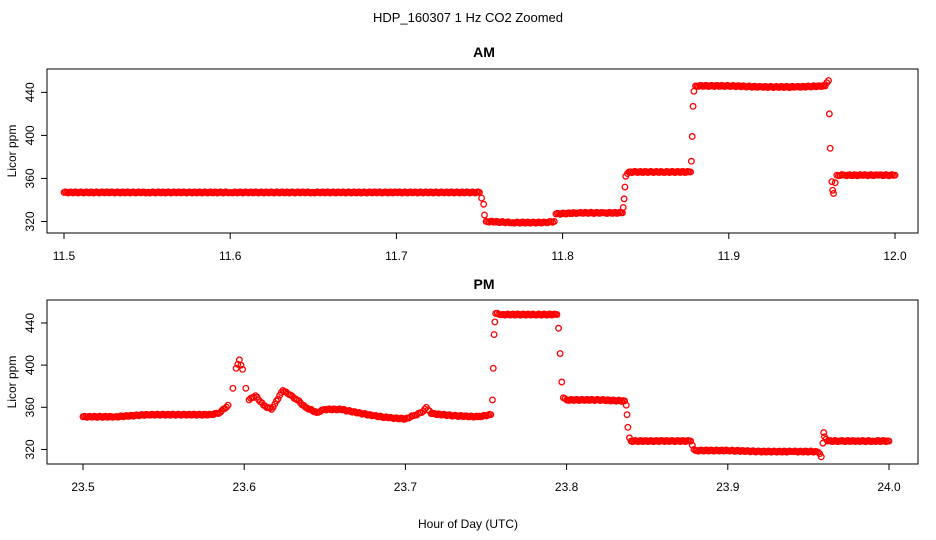  What do you see at coordinates (484, 52) in the screenshot?
I see `panel-title-am: AM` at bounding box center [484, 52].